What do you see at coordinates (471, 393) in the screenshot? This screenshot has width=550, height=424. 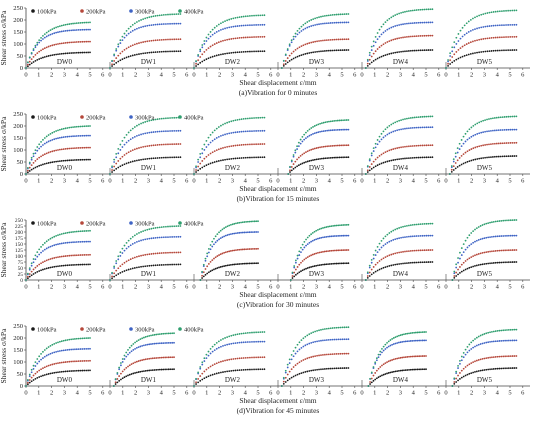 I see `x-tick-label: 2` at bounding box center [471, 393].